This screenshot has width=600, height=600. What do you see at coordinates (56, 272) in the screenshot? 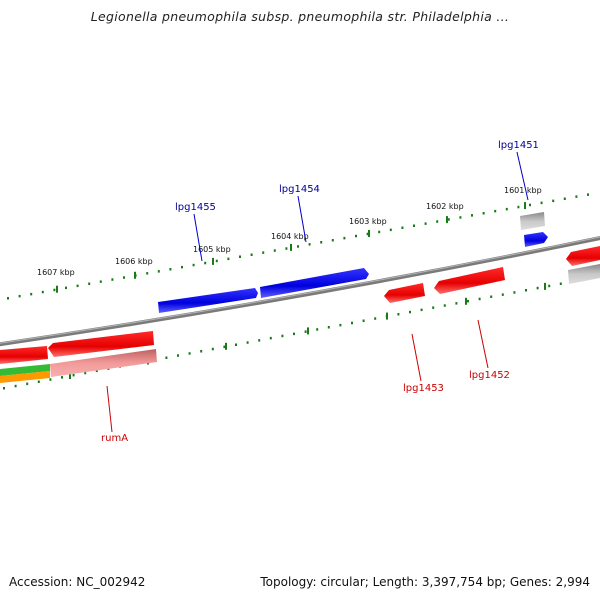
I see `tick-label-1607: 1607 kbp` at bounding box center [56, 272].